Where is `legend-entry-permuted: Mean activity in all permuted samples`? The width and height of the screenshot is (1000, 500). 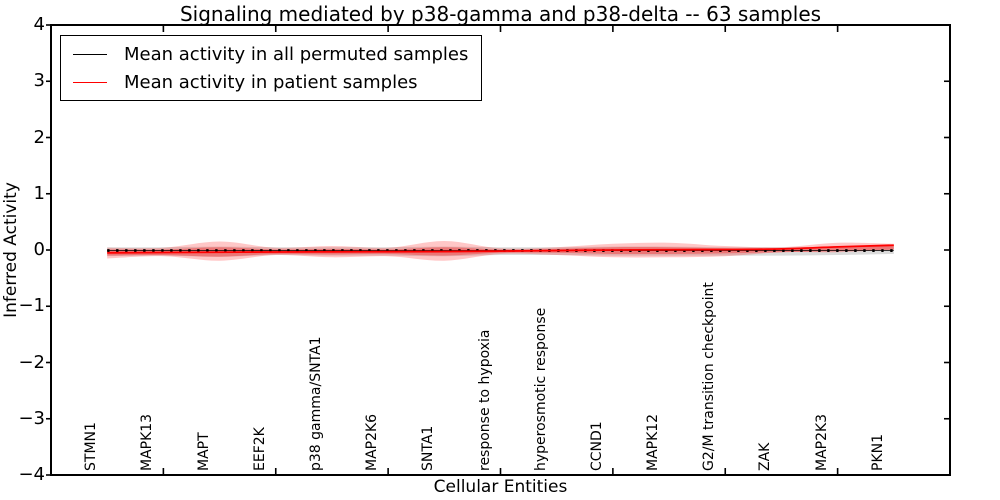
legend-entry-permuted: Mean activity in all permuted samples is located at coordinates (270, 54).